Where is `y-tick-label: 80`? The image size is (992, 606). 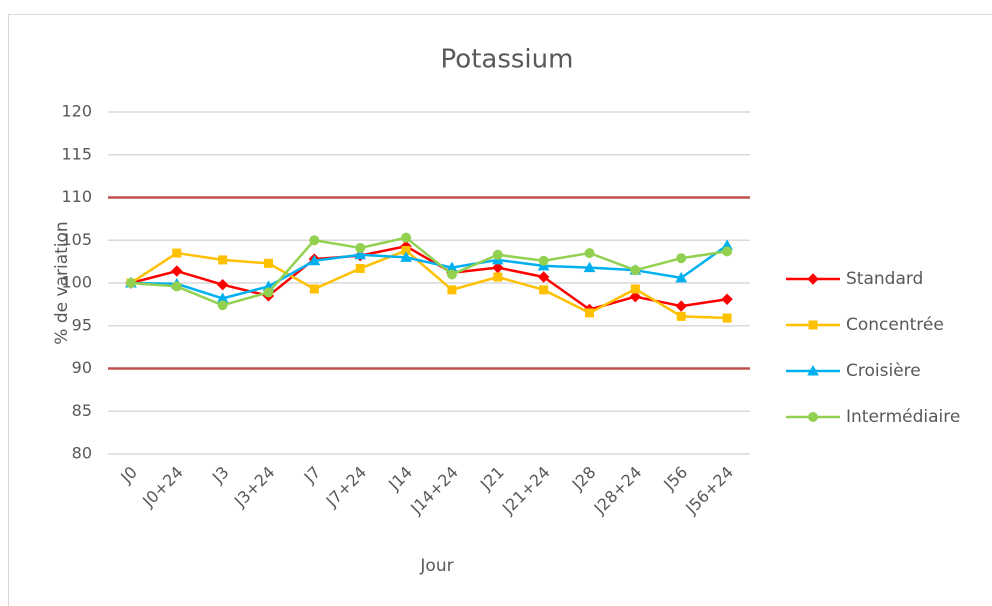 y-tick-label: 80 is located at coordinates (82, 453).